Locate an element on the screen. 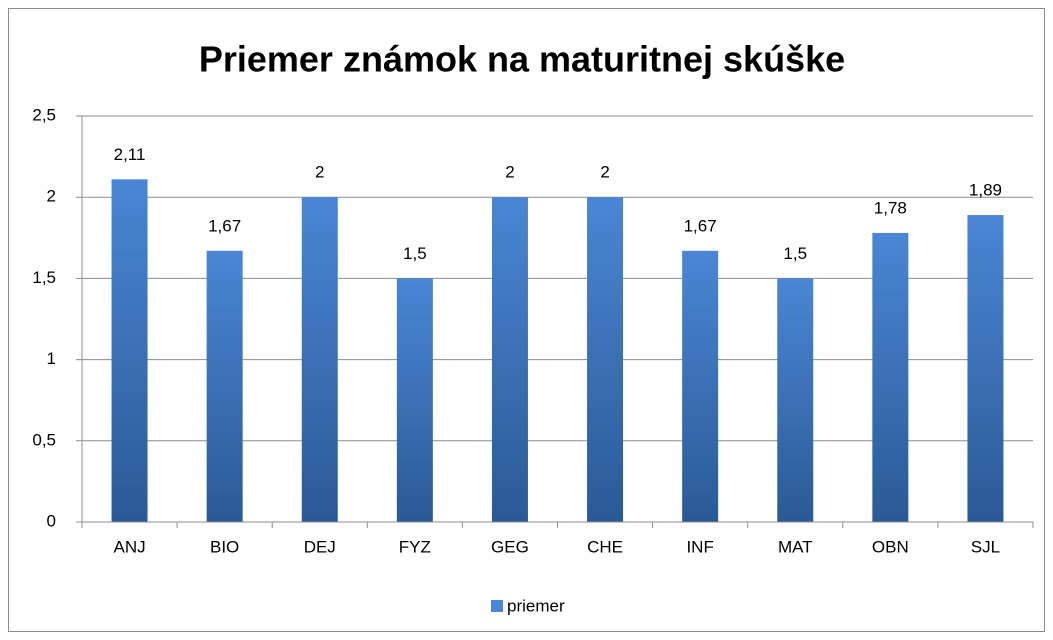 The height and width of the screenshot is (640, 1053). y-tick-label: 0 is located at coordinates (51, 520).